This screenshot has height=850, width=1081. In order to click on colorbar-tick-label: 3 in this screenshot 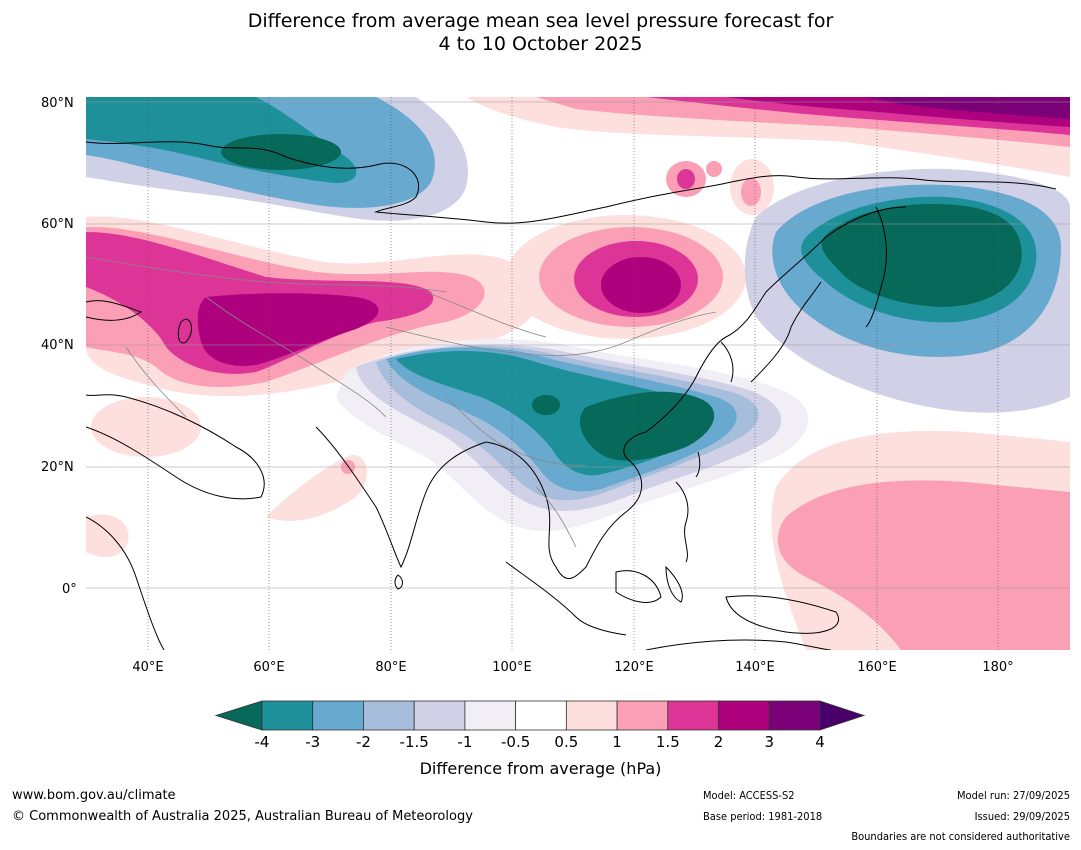, I will do `click(769, 742)`.